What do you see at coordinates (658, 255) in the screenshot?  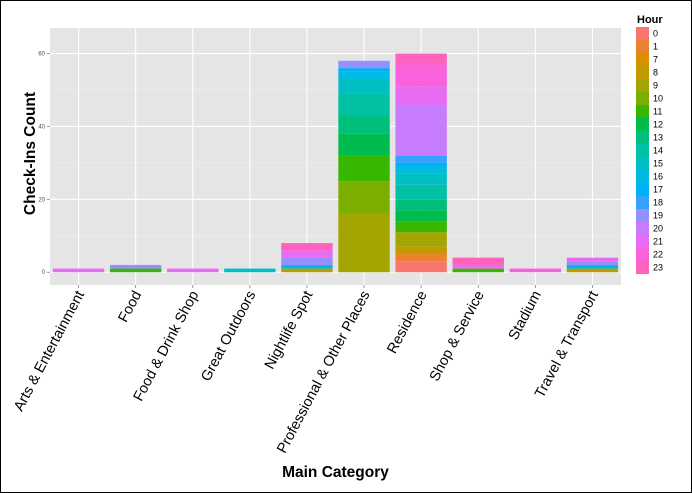 I see `legend-label: 22` at bounding box center [658, 255].